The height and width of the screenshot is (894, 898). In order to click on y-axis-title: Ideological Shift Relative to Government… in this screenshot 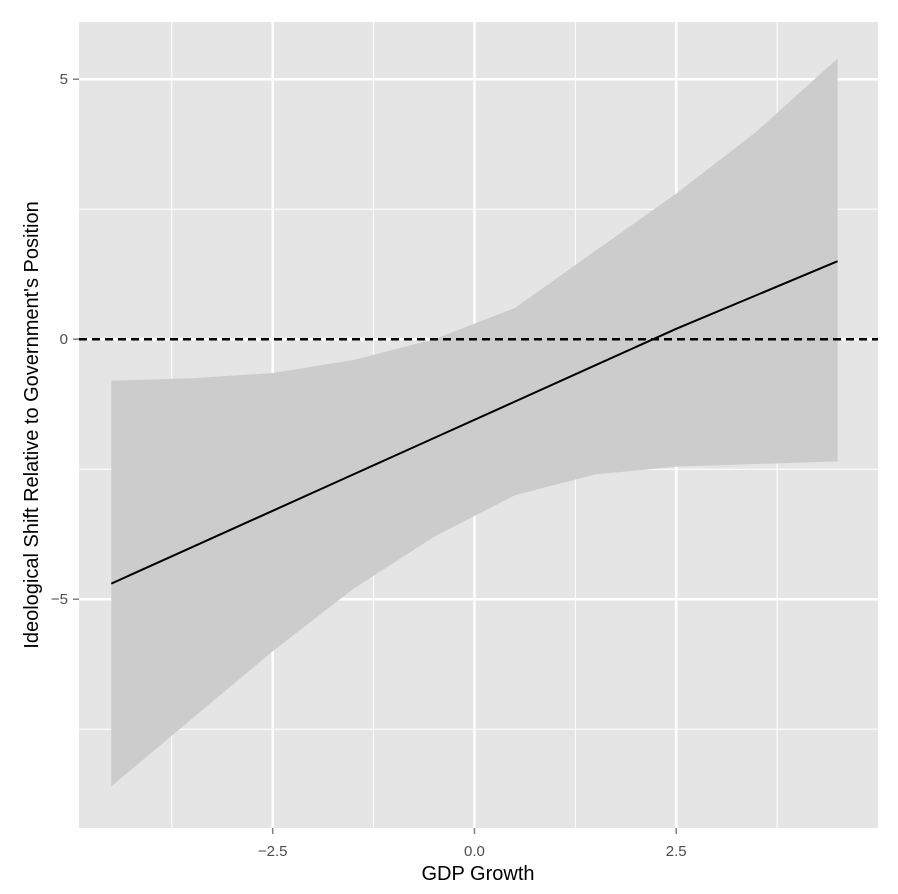, I will do `click(32, 424)`.